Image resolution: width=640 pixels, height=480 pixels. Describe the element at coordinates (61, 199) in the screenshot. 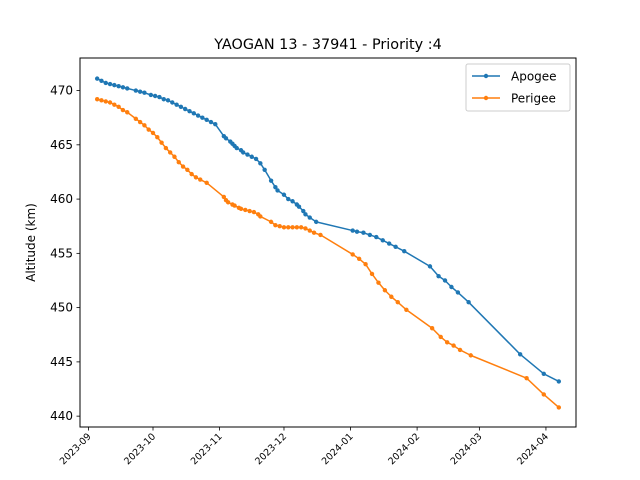

I see `y-tick-label: 460` at that location.